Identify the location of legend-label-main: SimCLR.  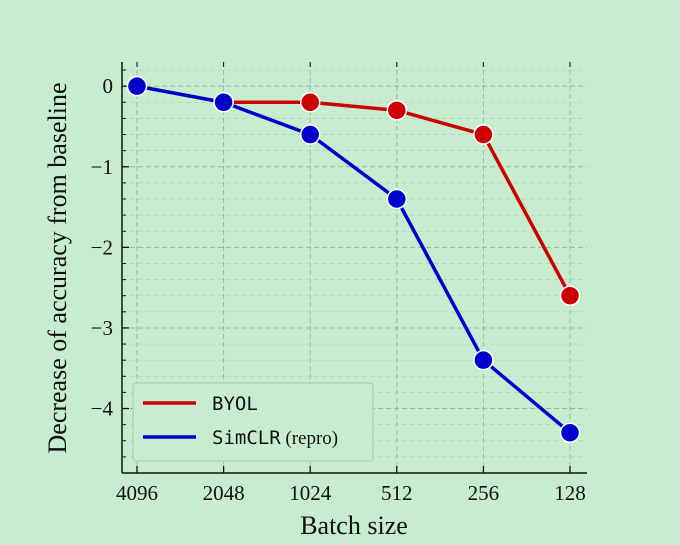
(246, 438).